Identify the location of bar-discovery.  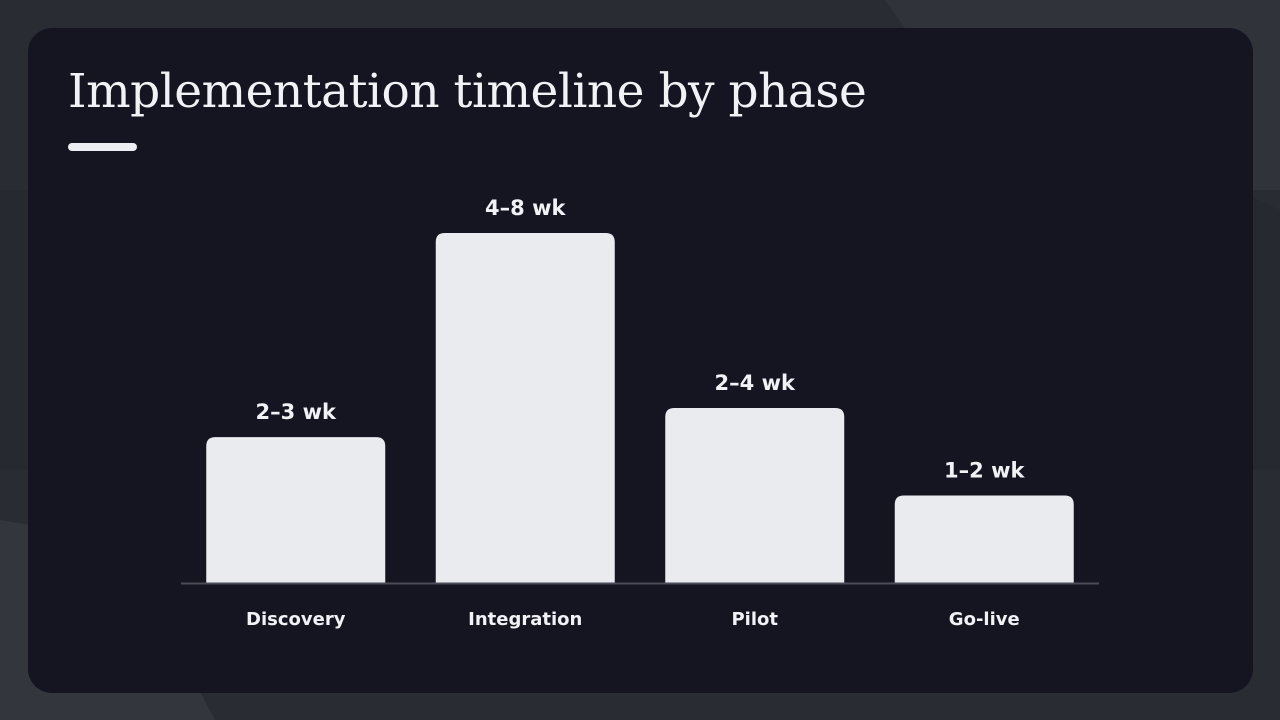
(296, 510).